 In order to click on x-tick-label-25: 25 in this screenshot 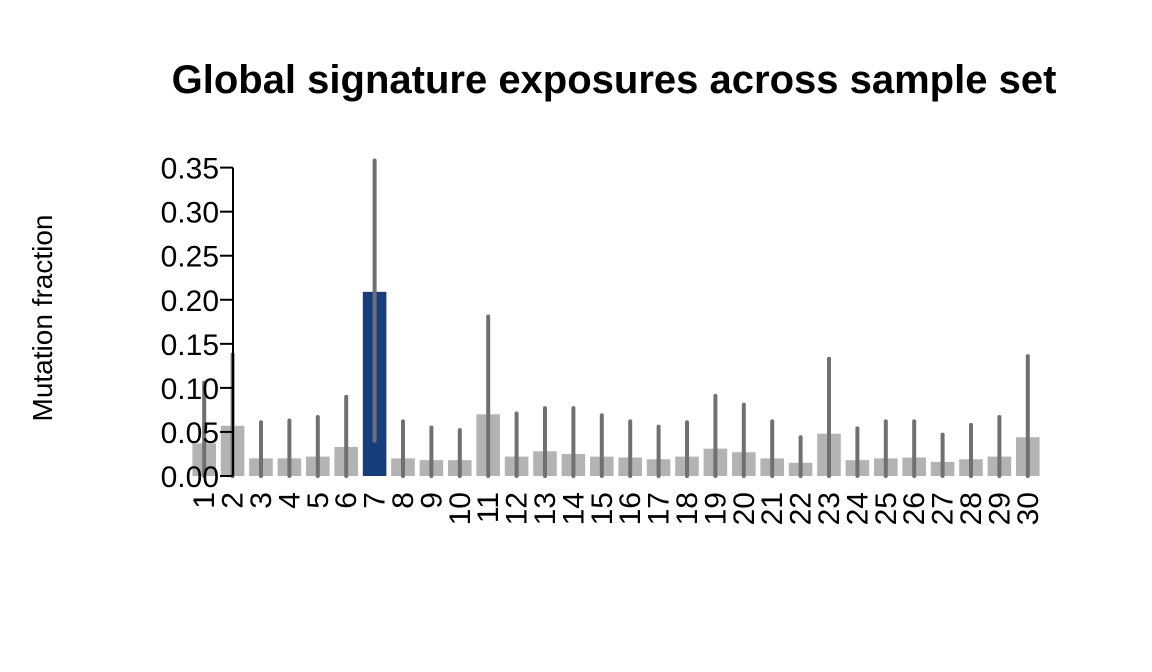, I will do `click(886, 508)`.